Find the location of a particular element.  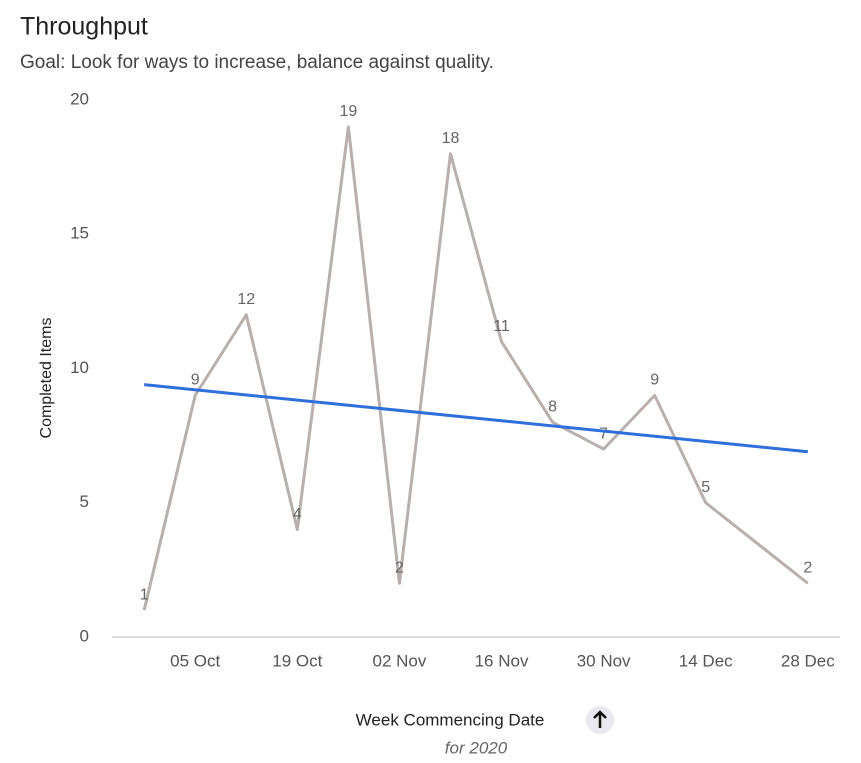

x-tick-label: 28 Dec is located at coordinates (808, 660).